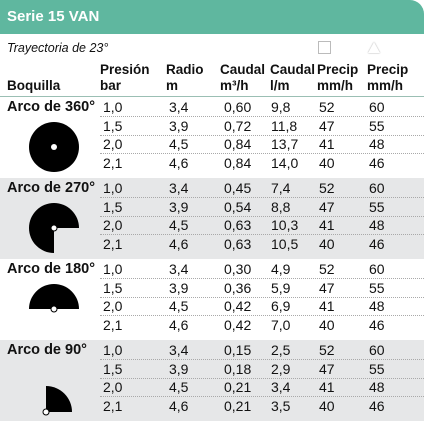  What do you see at coordinates (51, 107) in the screenshot?
I see `arc-360-label: Arco de 360°` at bounding box center [51, 107].